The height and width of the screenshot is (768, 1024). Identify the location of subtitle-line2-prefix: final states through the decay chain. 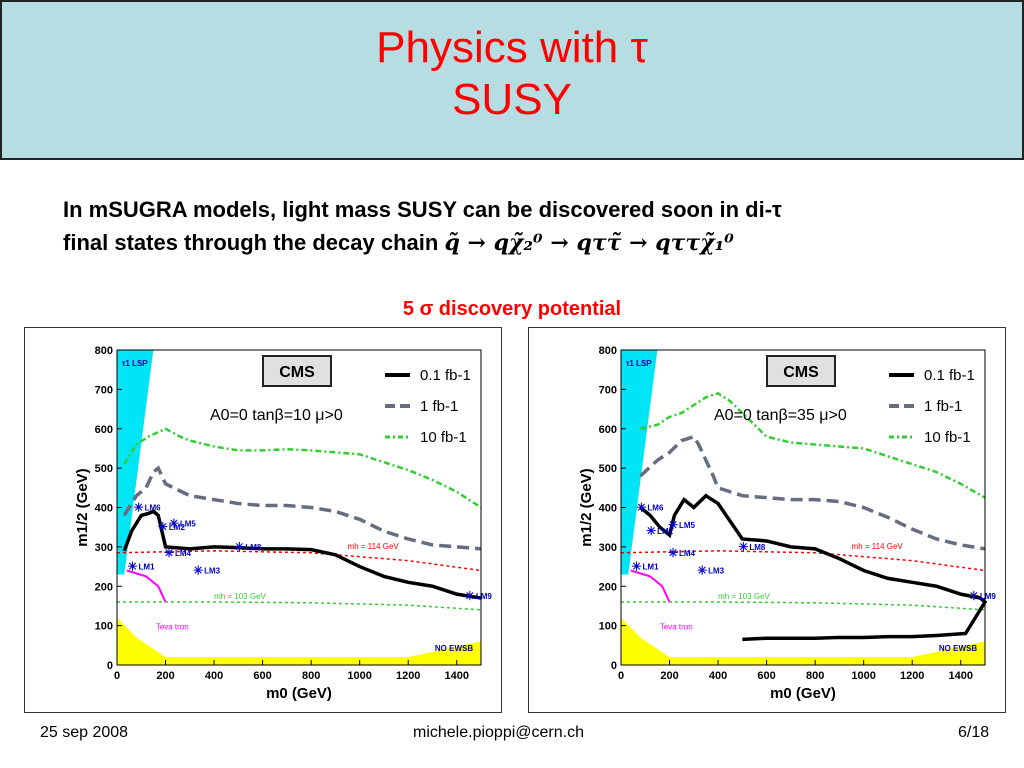
(251, 242).